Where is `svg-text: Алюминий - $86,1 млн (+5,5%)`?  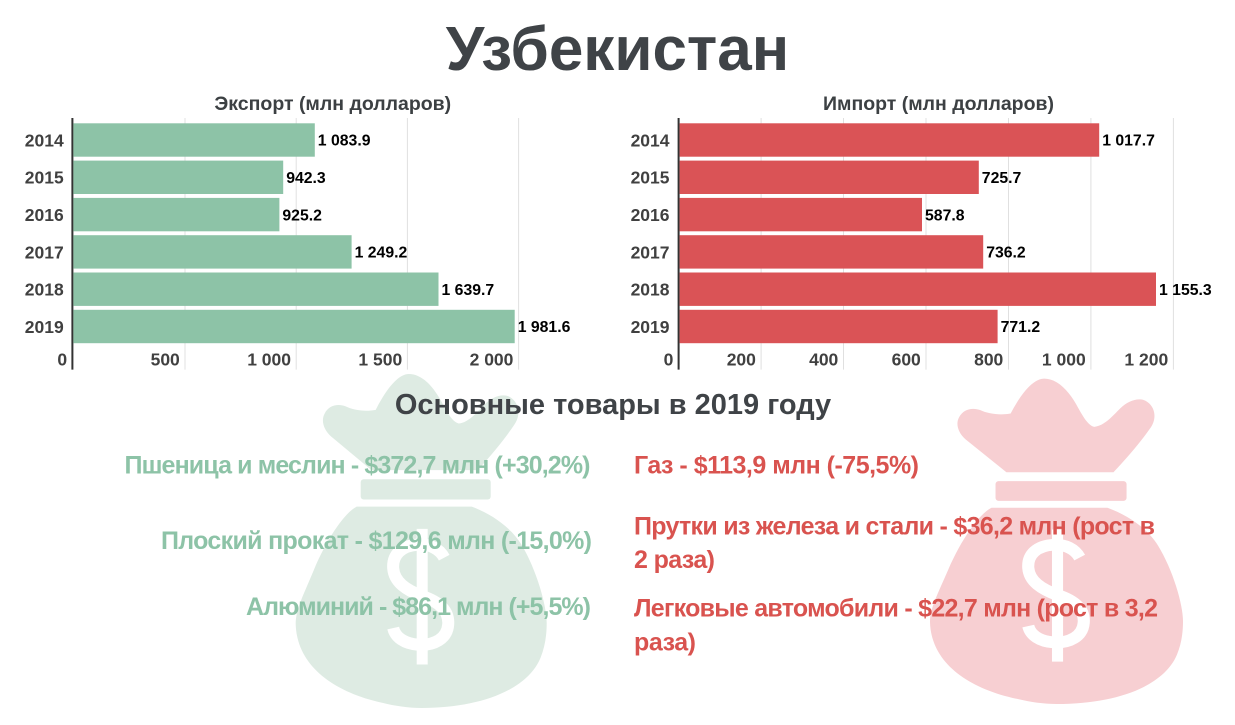
svg-text: Алюминий - $86,1 млн (+5,5%) is located at coordinates (418, 607).